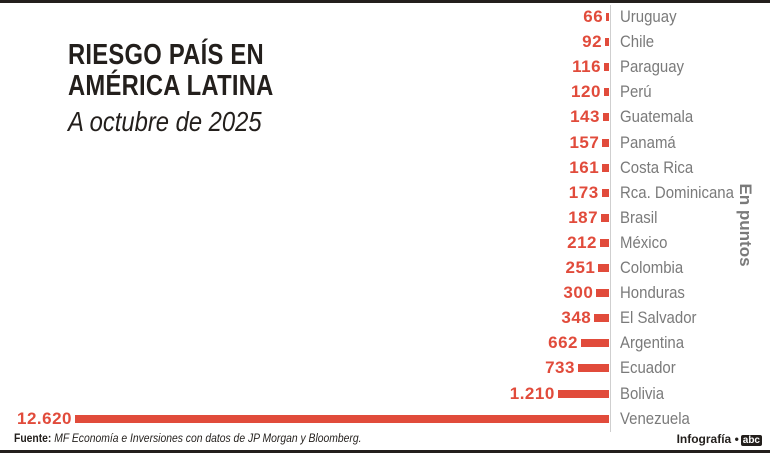  I want to click on bar-panam-, so click(605, 142).